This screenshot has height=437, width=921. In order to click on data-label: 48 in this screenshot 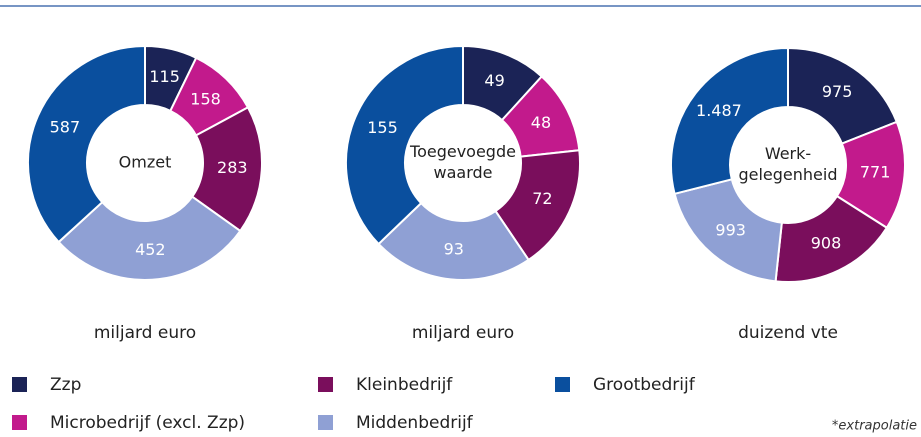, I will do `click(541, 122)`.